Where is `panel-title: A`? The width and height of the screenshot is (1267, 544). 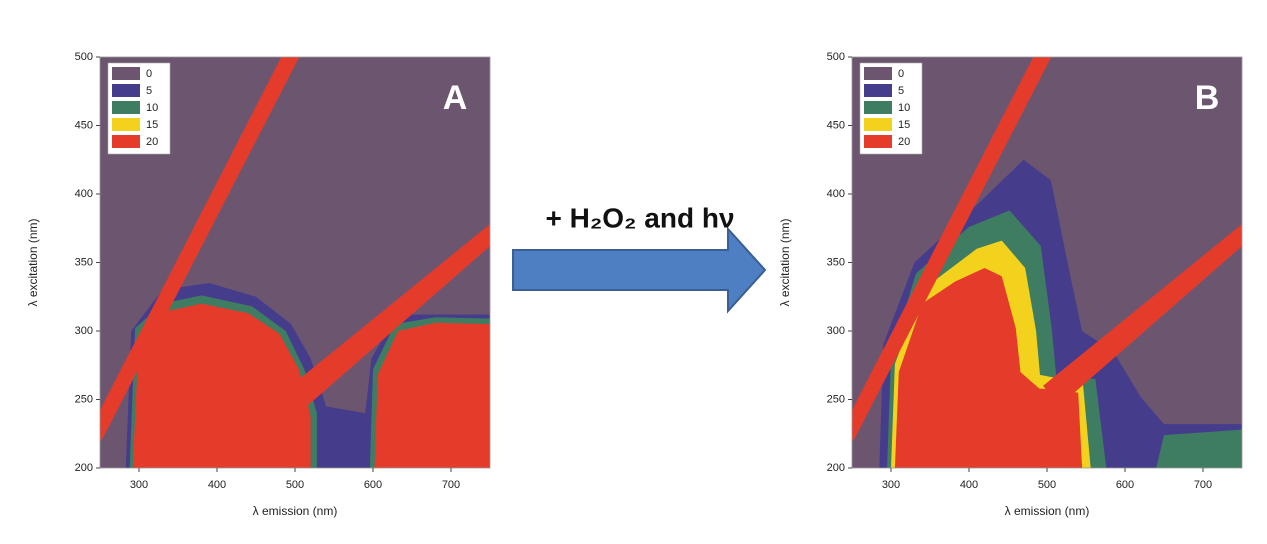 panel-title: A is located at coordinates (455, 98).